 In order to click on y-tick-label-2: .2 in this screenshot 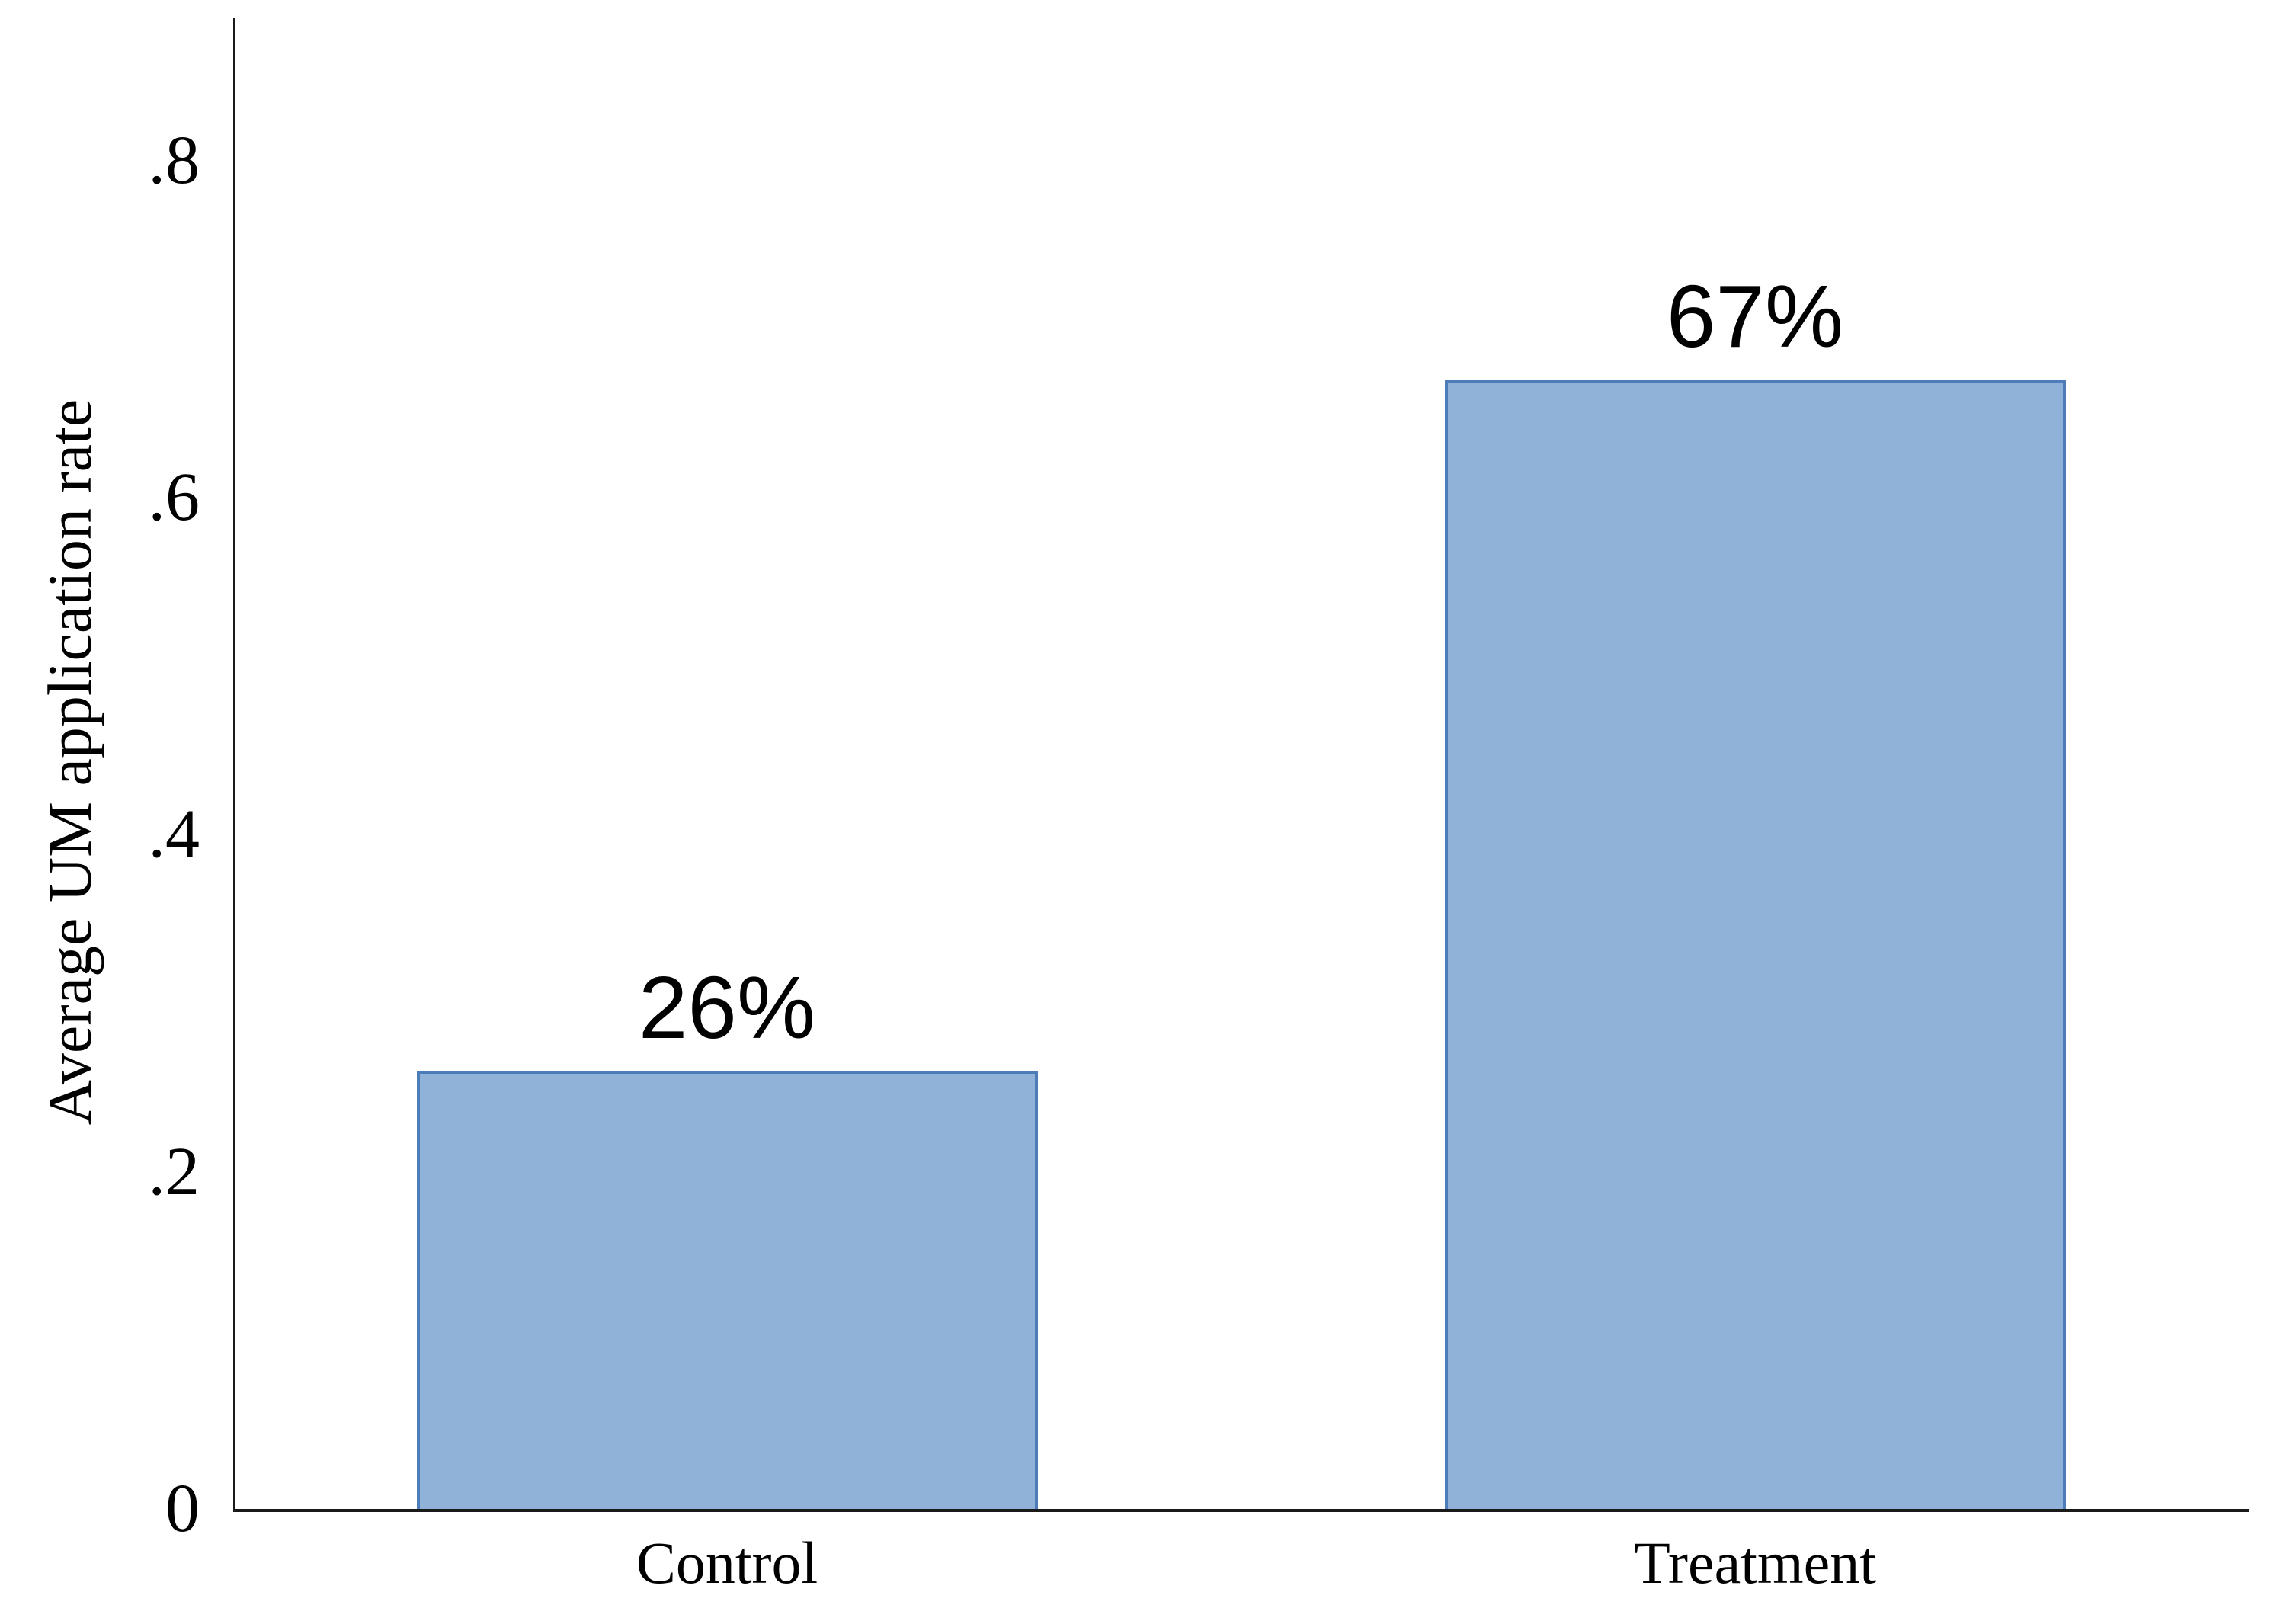, I will do `click(174, 1171)`.